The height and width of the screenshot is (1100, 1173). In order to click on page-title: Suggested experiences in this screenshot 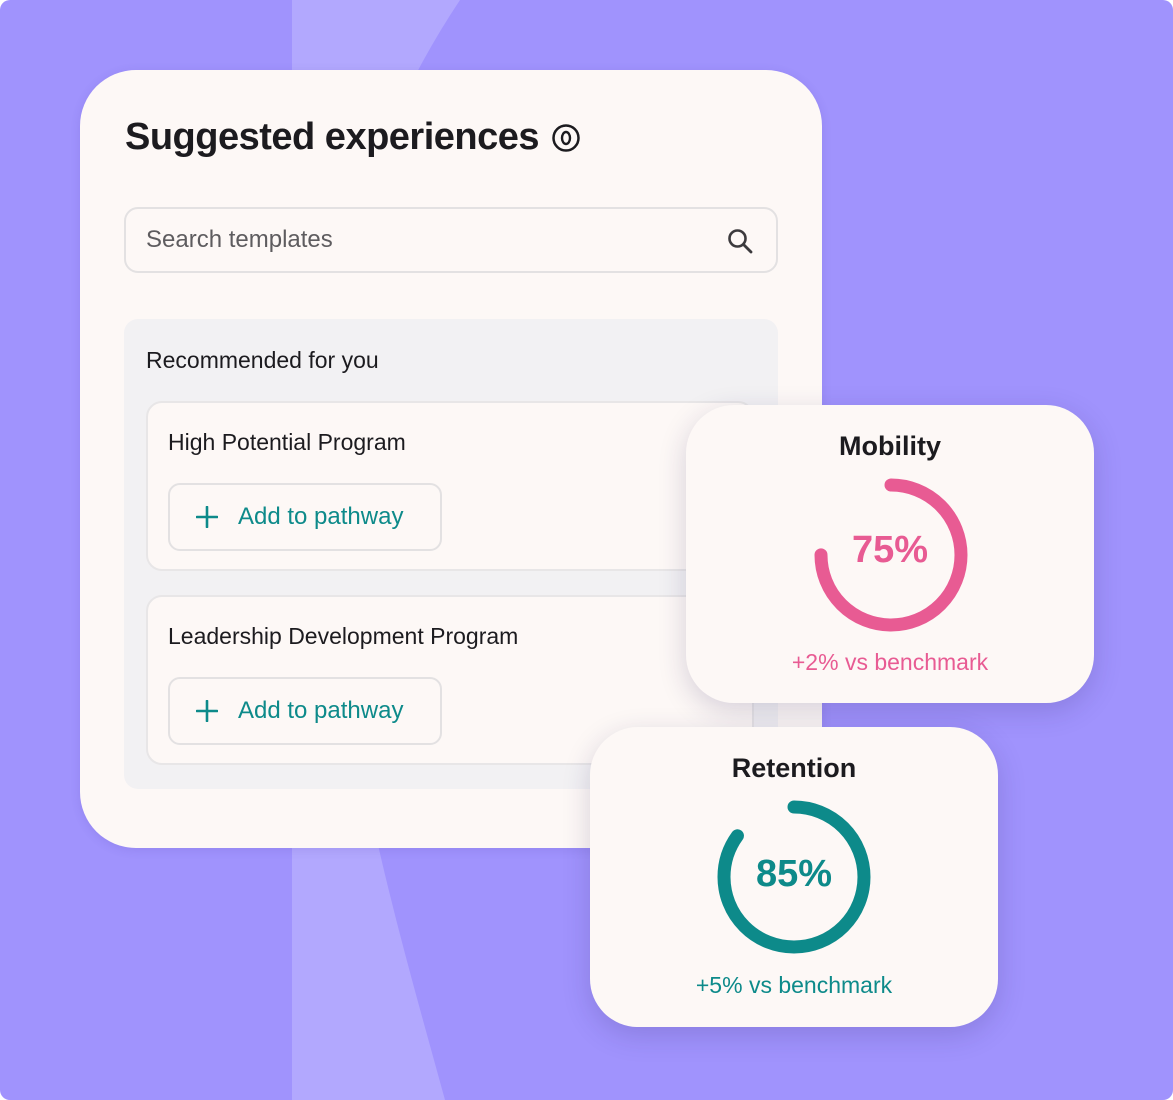, I will do `click(332, 137)`.